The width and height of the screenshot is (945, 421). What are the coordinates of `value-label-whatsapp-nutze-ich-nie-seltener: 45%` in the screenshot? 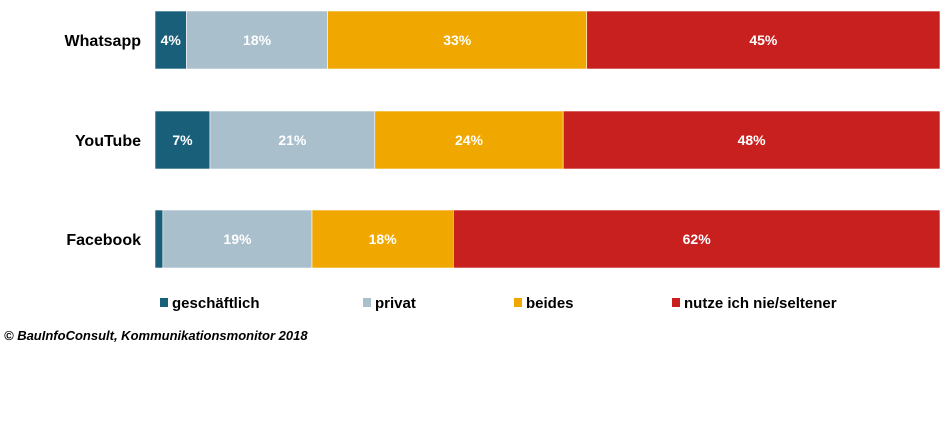 It's located at (763, 40).